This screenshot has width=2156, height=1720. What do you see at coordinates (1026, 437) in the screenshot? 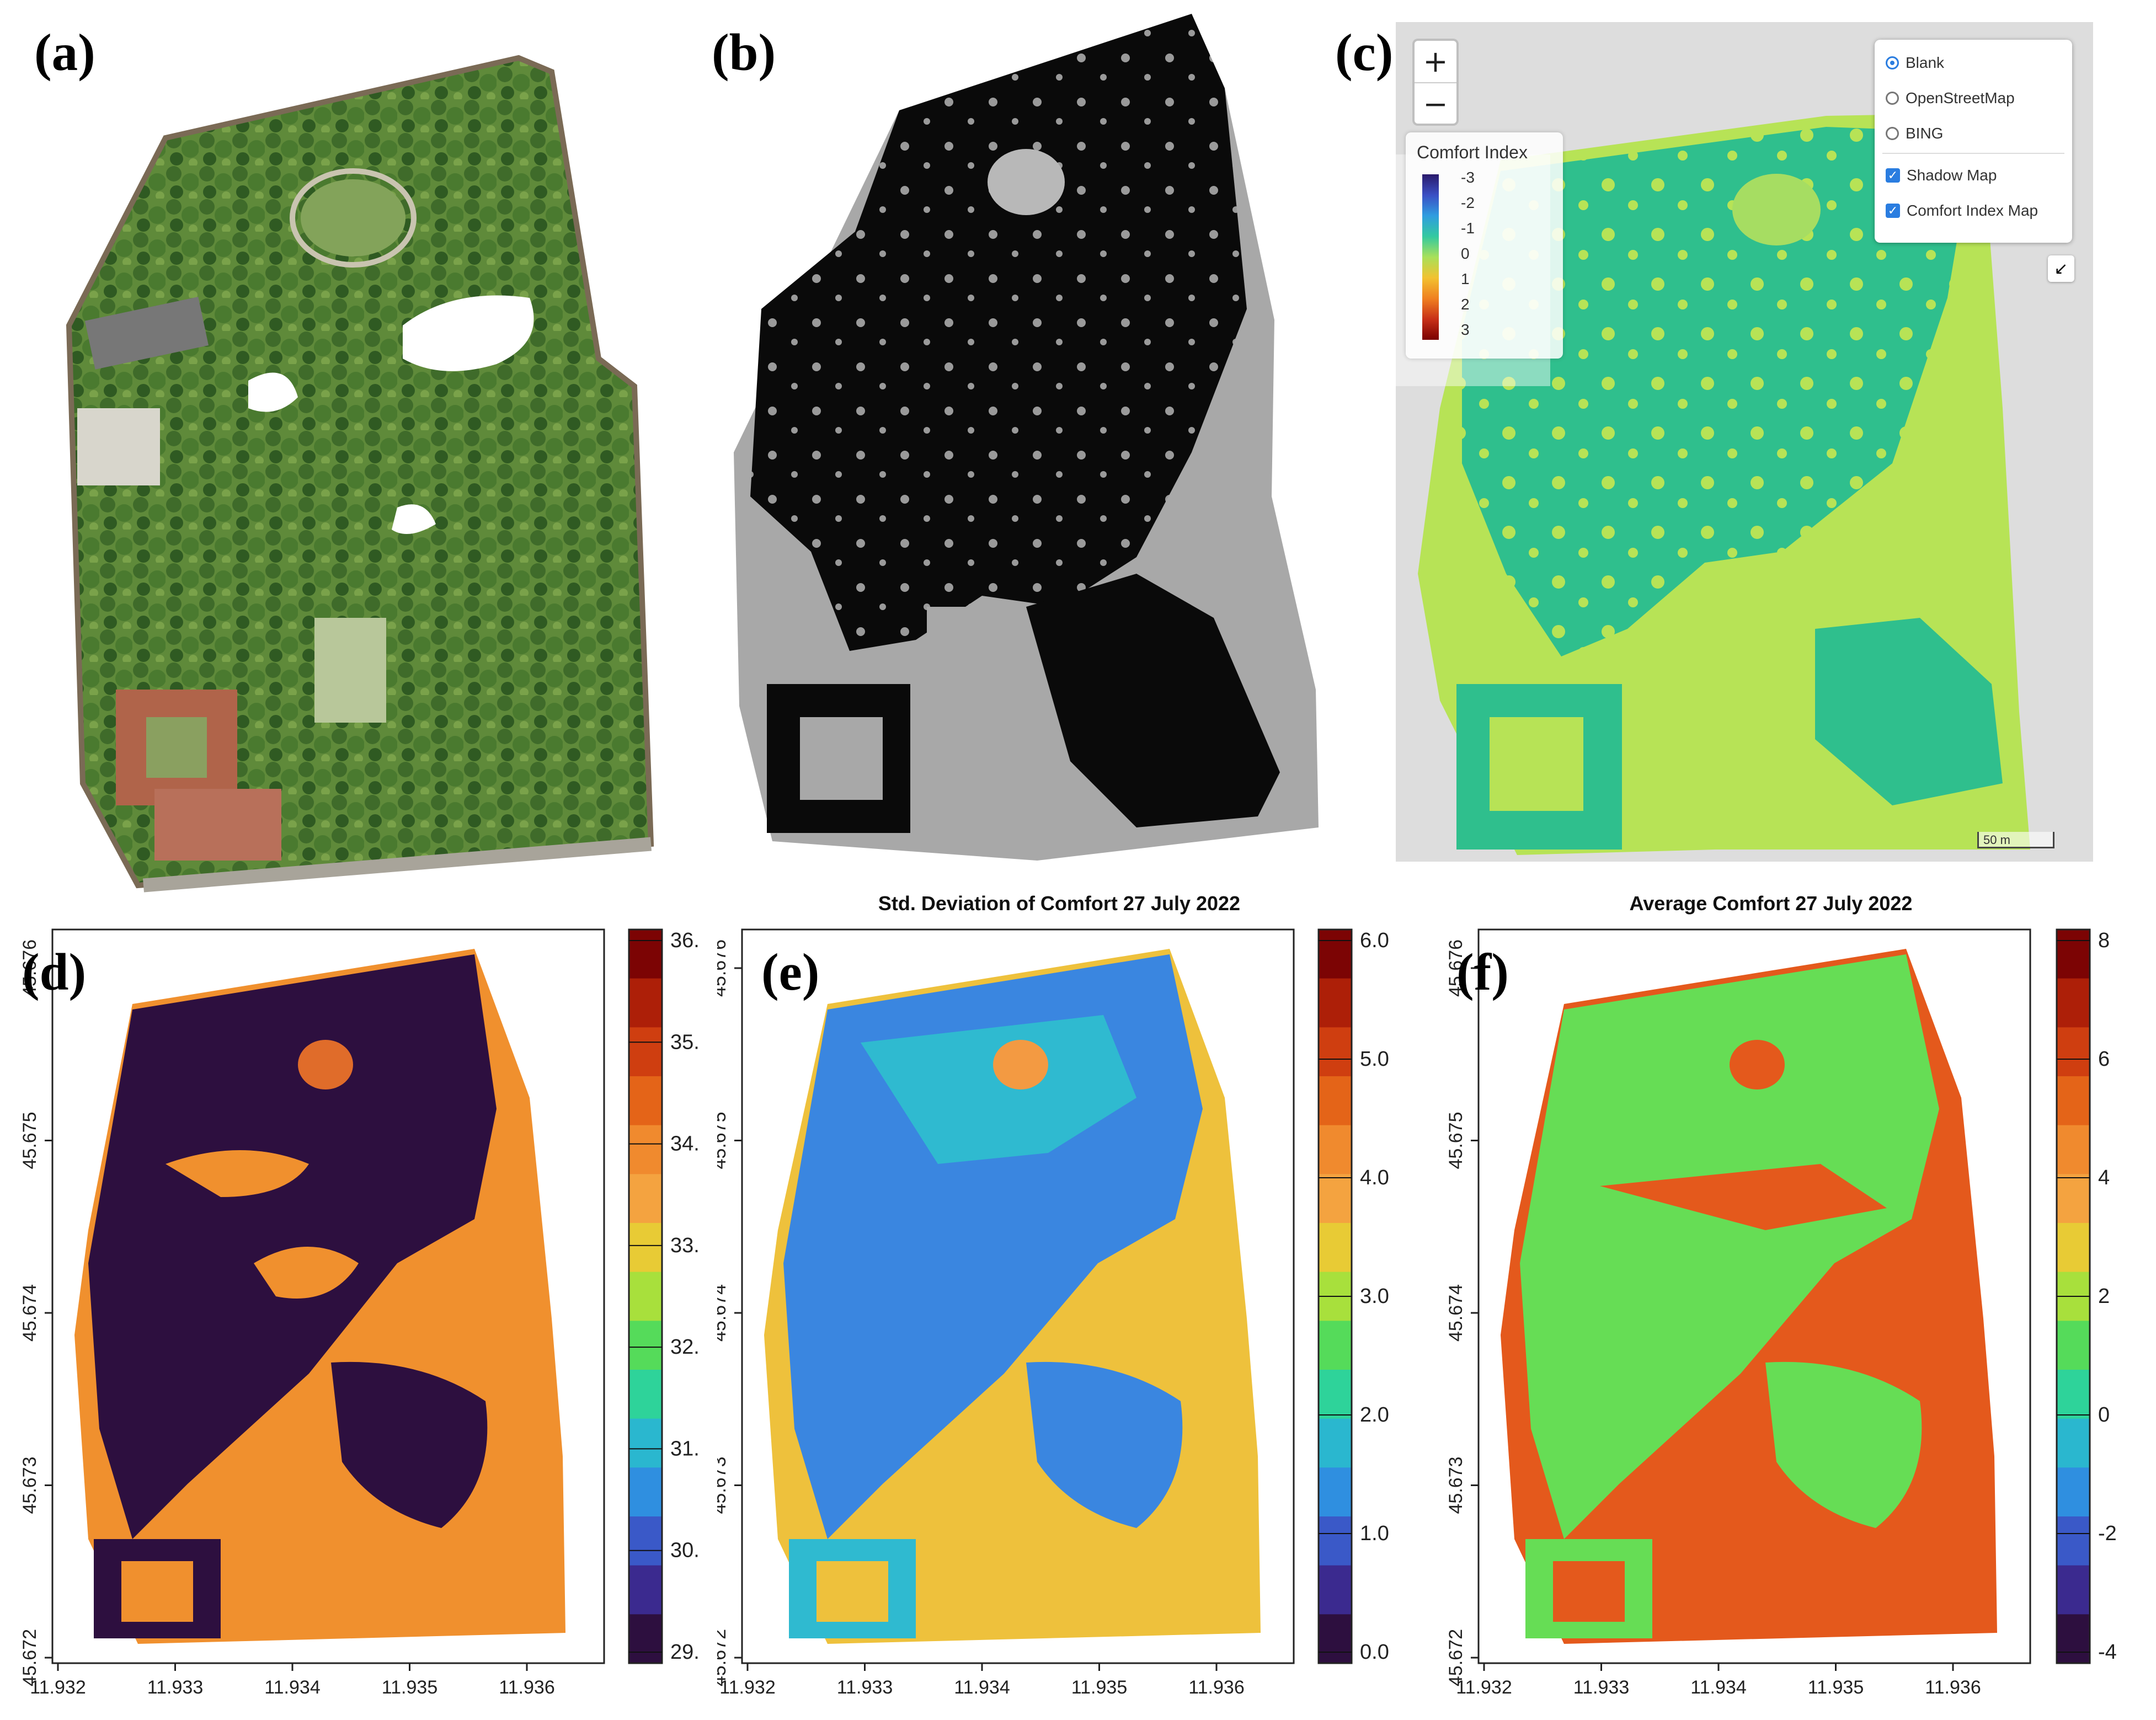
I see `shadow-map` at bounding box center [1026, 437].